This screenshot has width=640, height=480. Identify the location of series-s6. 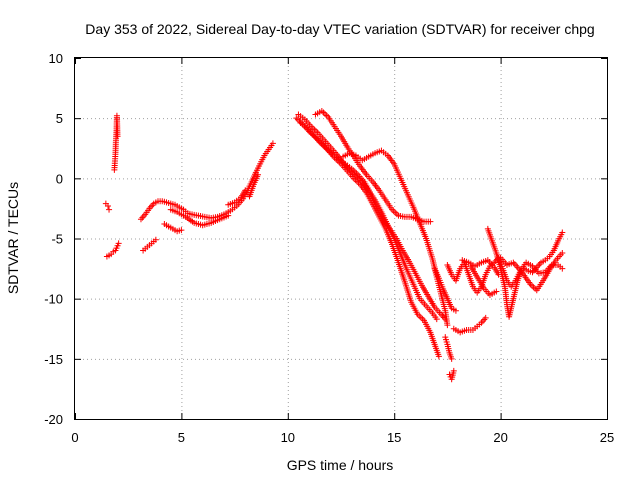
(173, 228).